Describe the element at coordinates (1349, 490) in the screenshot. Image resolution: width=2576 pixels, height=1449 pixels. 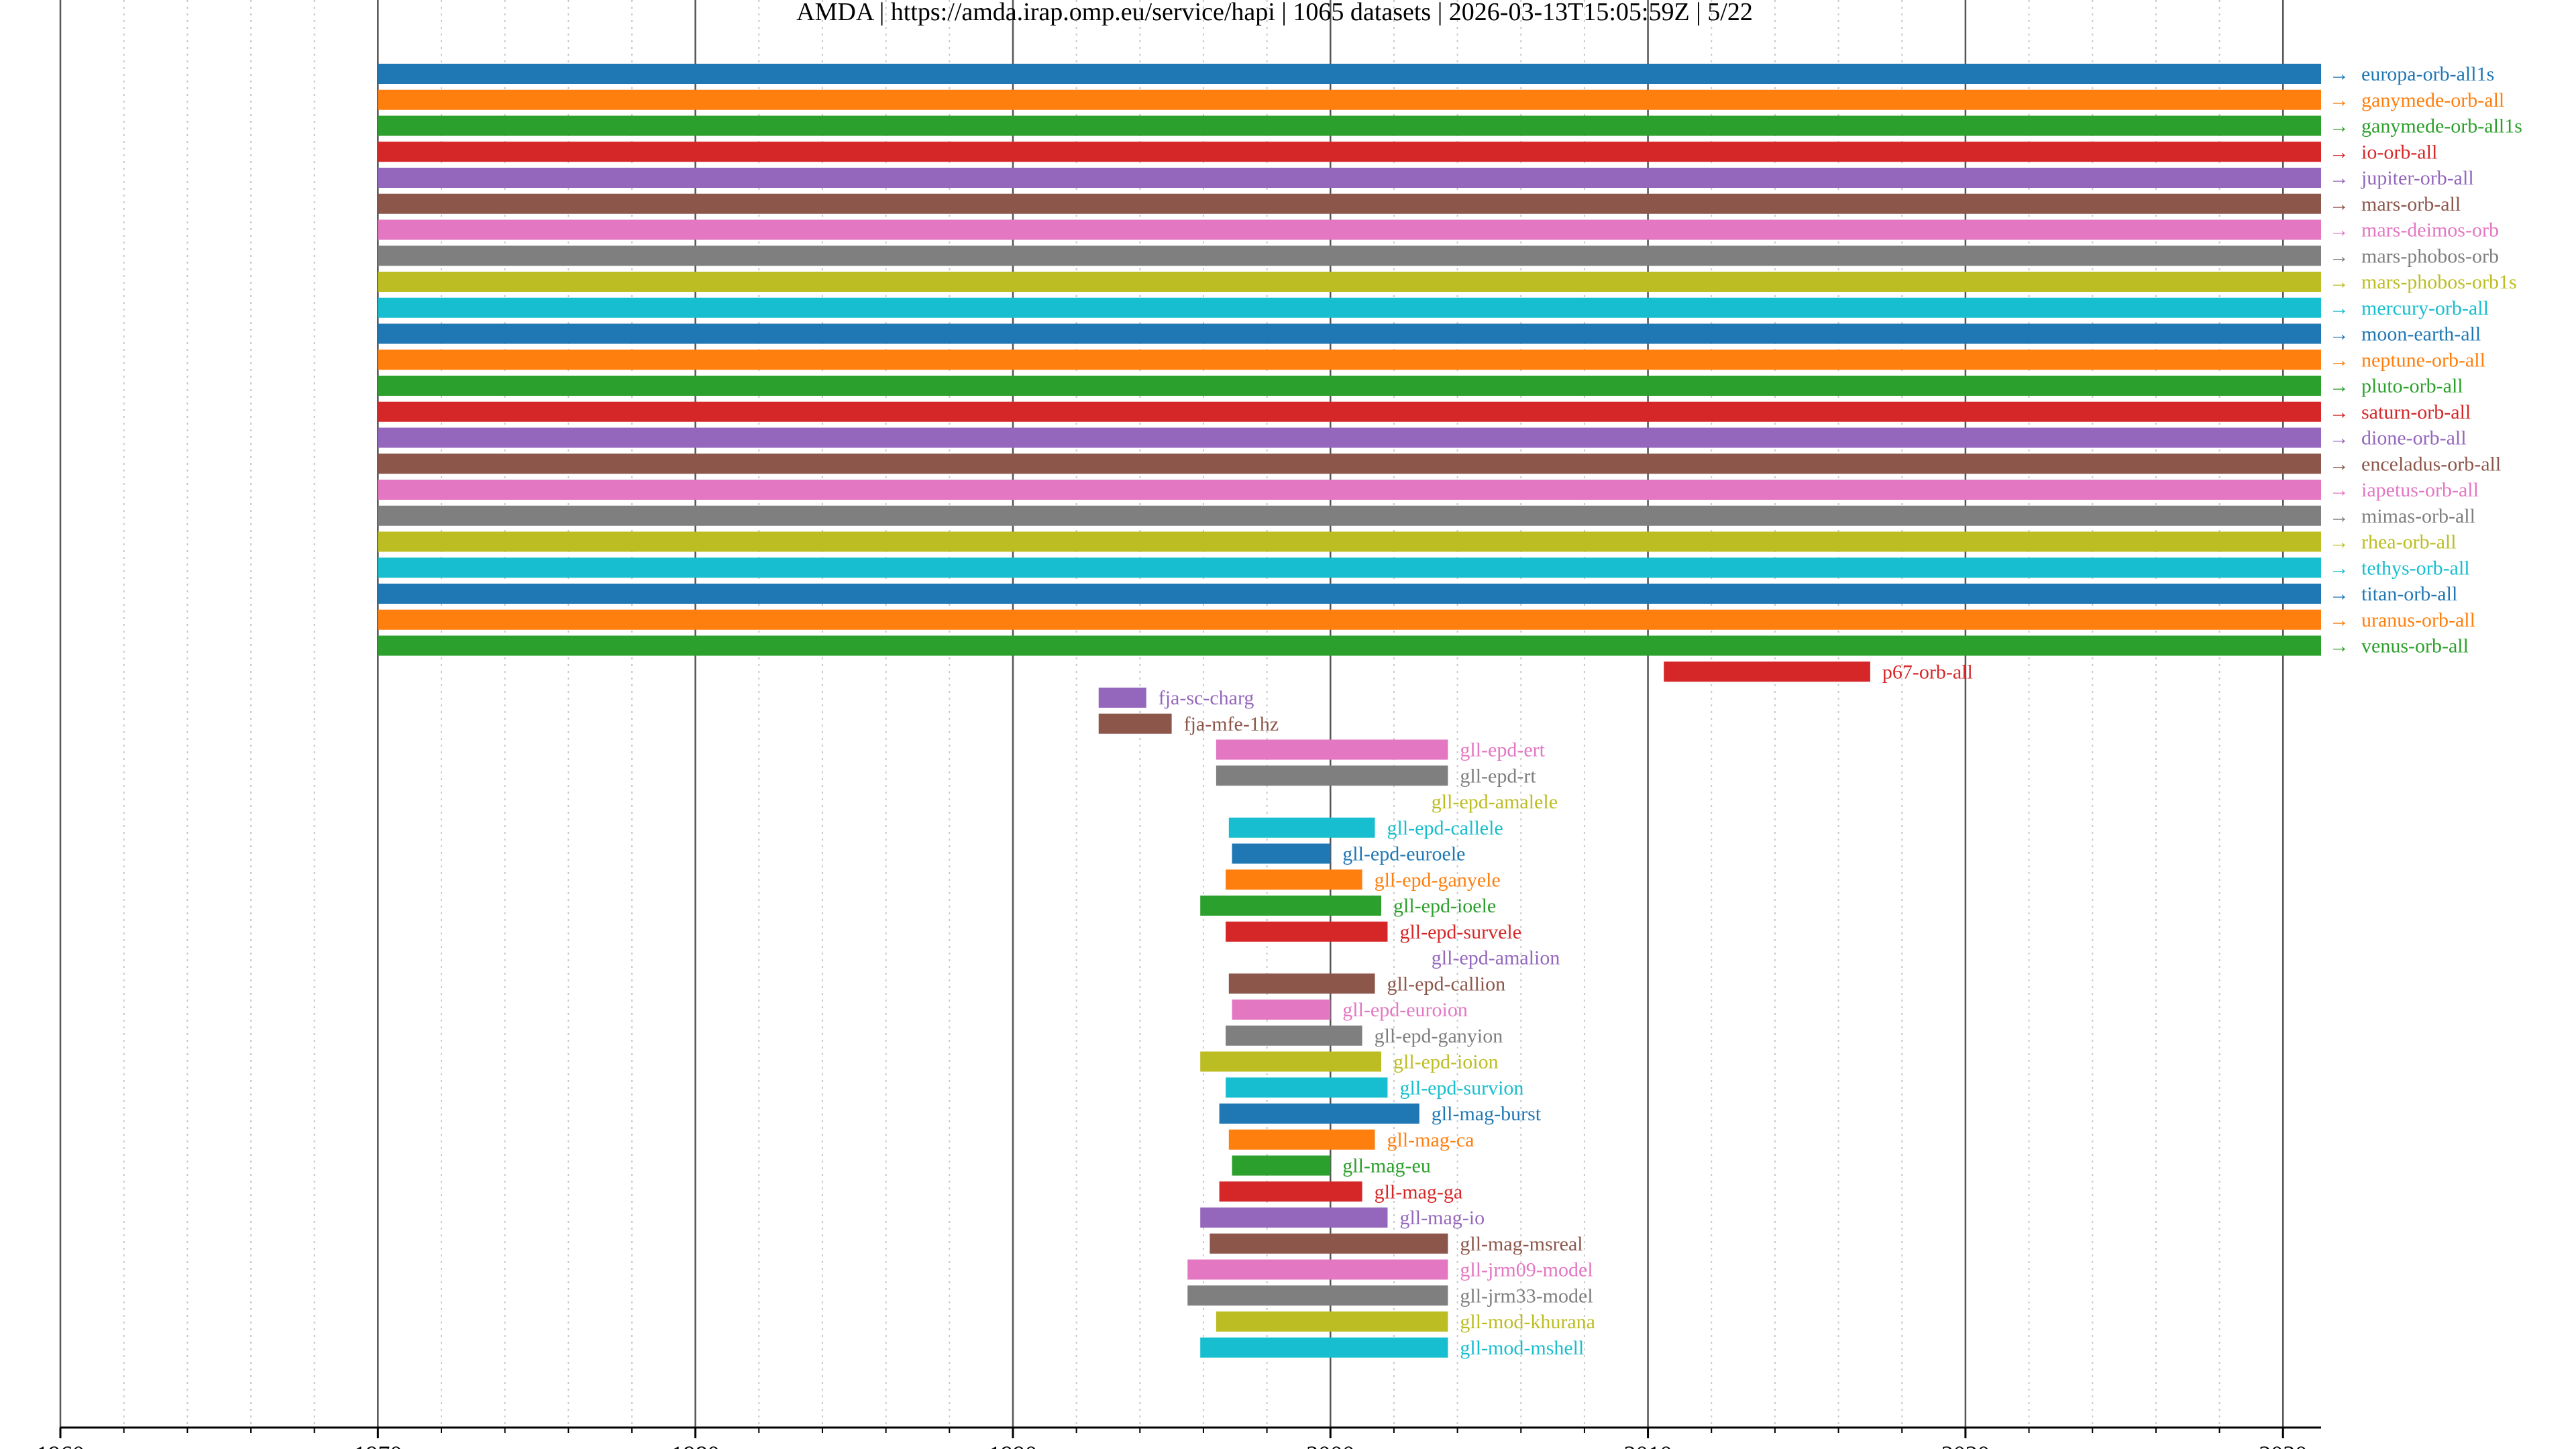
I see `bar-iapetus-orb-all` at that location.